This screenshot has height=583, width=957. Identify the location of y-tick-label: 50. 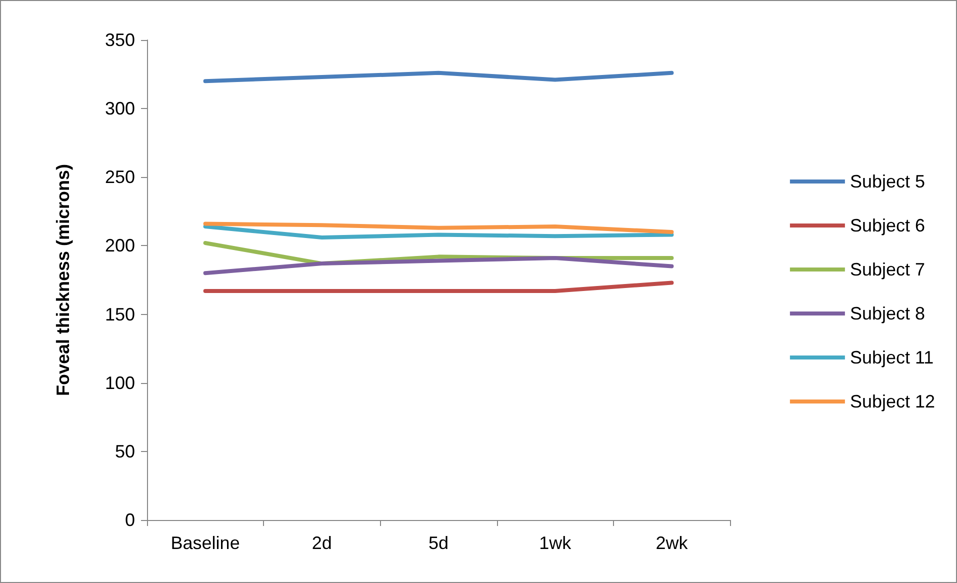
(124, 451).